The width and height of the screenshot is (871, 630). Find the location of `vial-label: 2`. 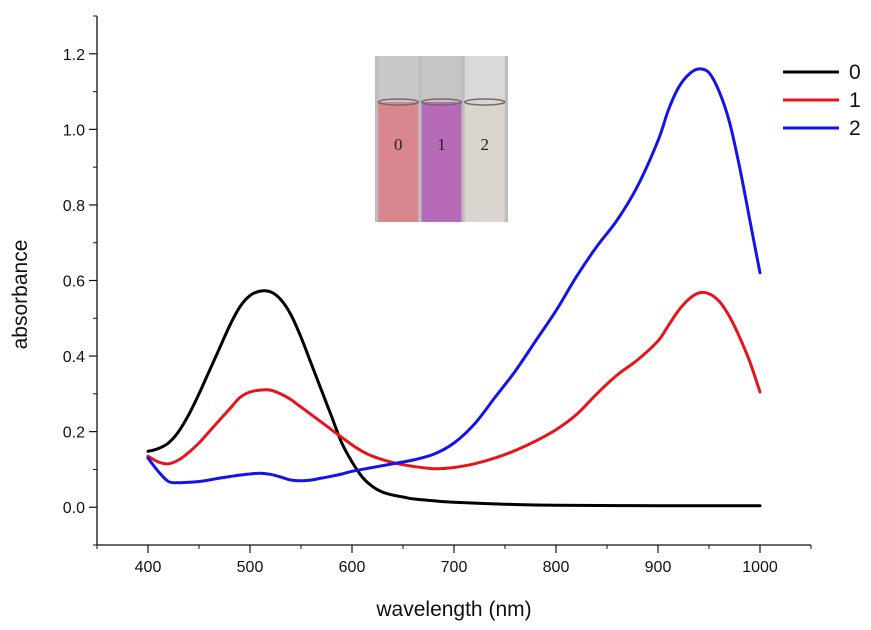

vial-label: 2 is located at coordinates (485, 144).